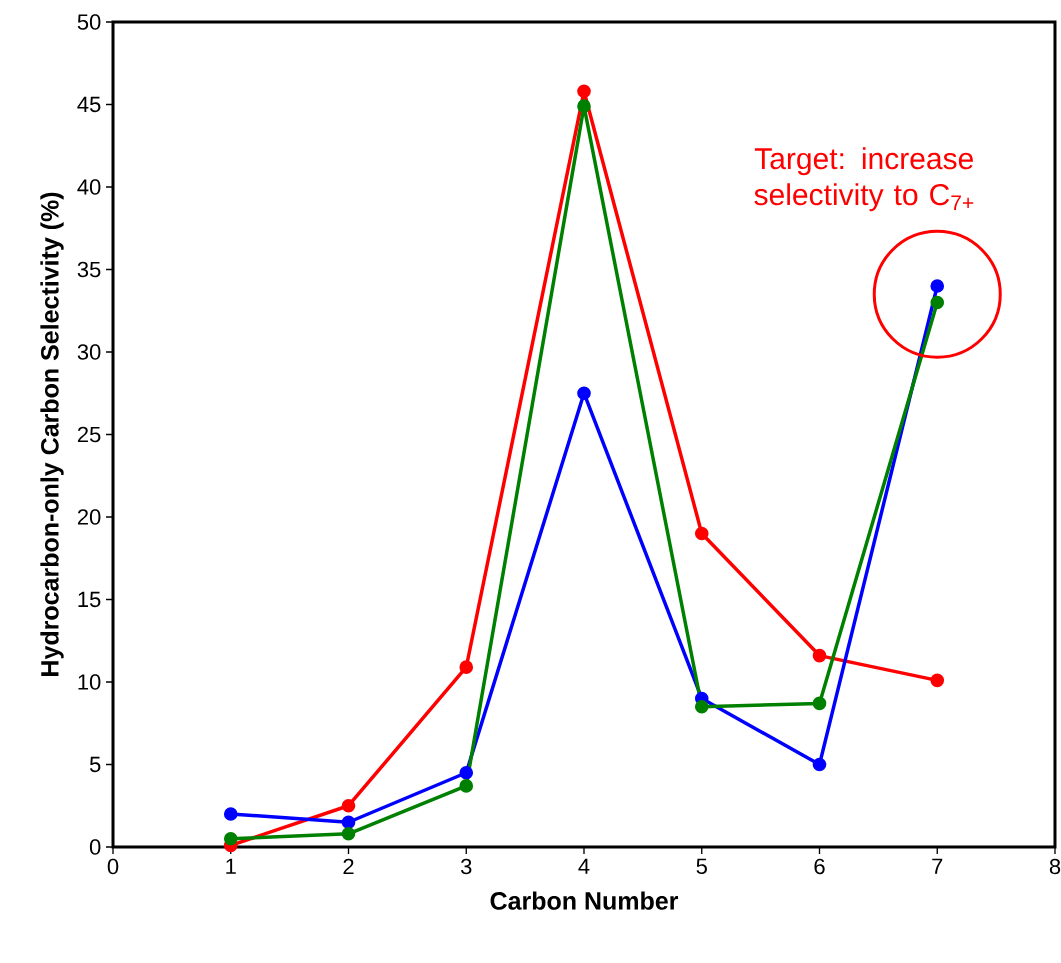 The width and height of the screenshot is (1061, 963). Describe the element at coordinates (95, 847) in the screenshot. I see `y-tick-label: 0` at that location.